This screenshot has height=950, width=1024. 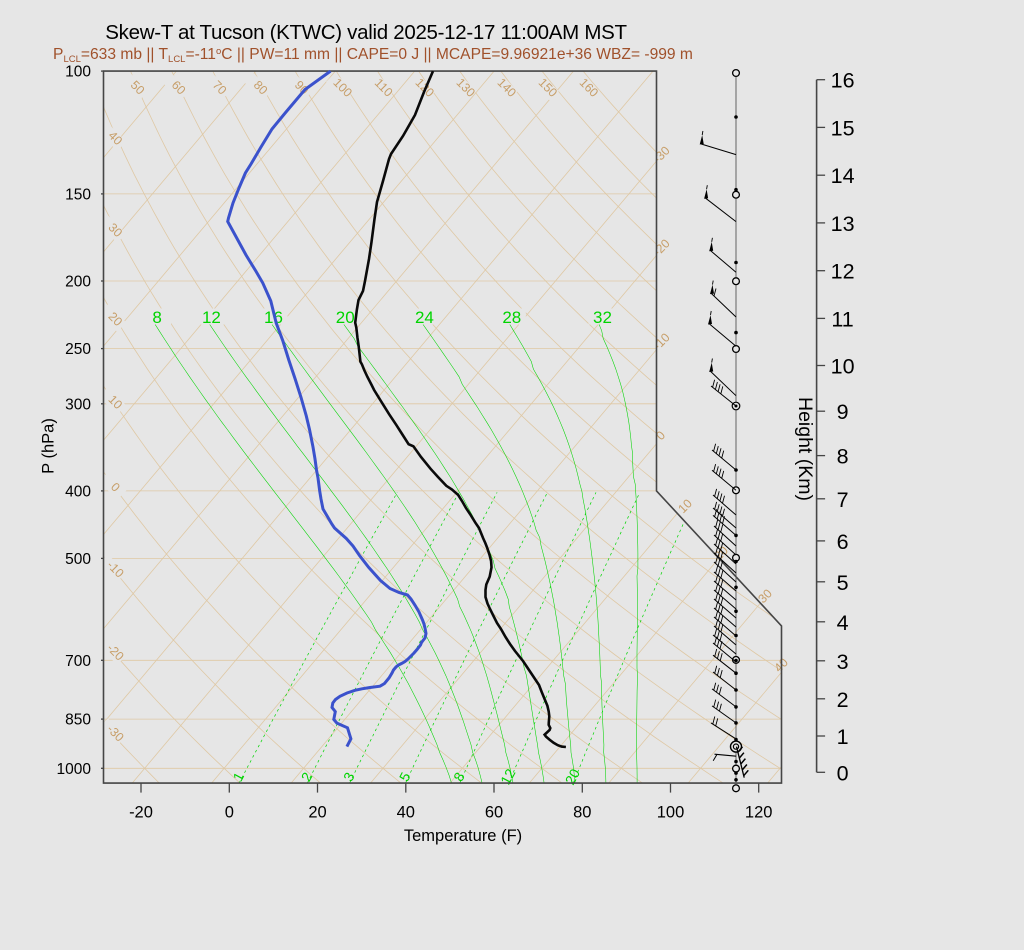 I want to click on svg-text: Height (Km), so click(x=805, y=449).